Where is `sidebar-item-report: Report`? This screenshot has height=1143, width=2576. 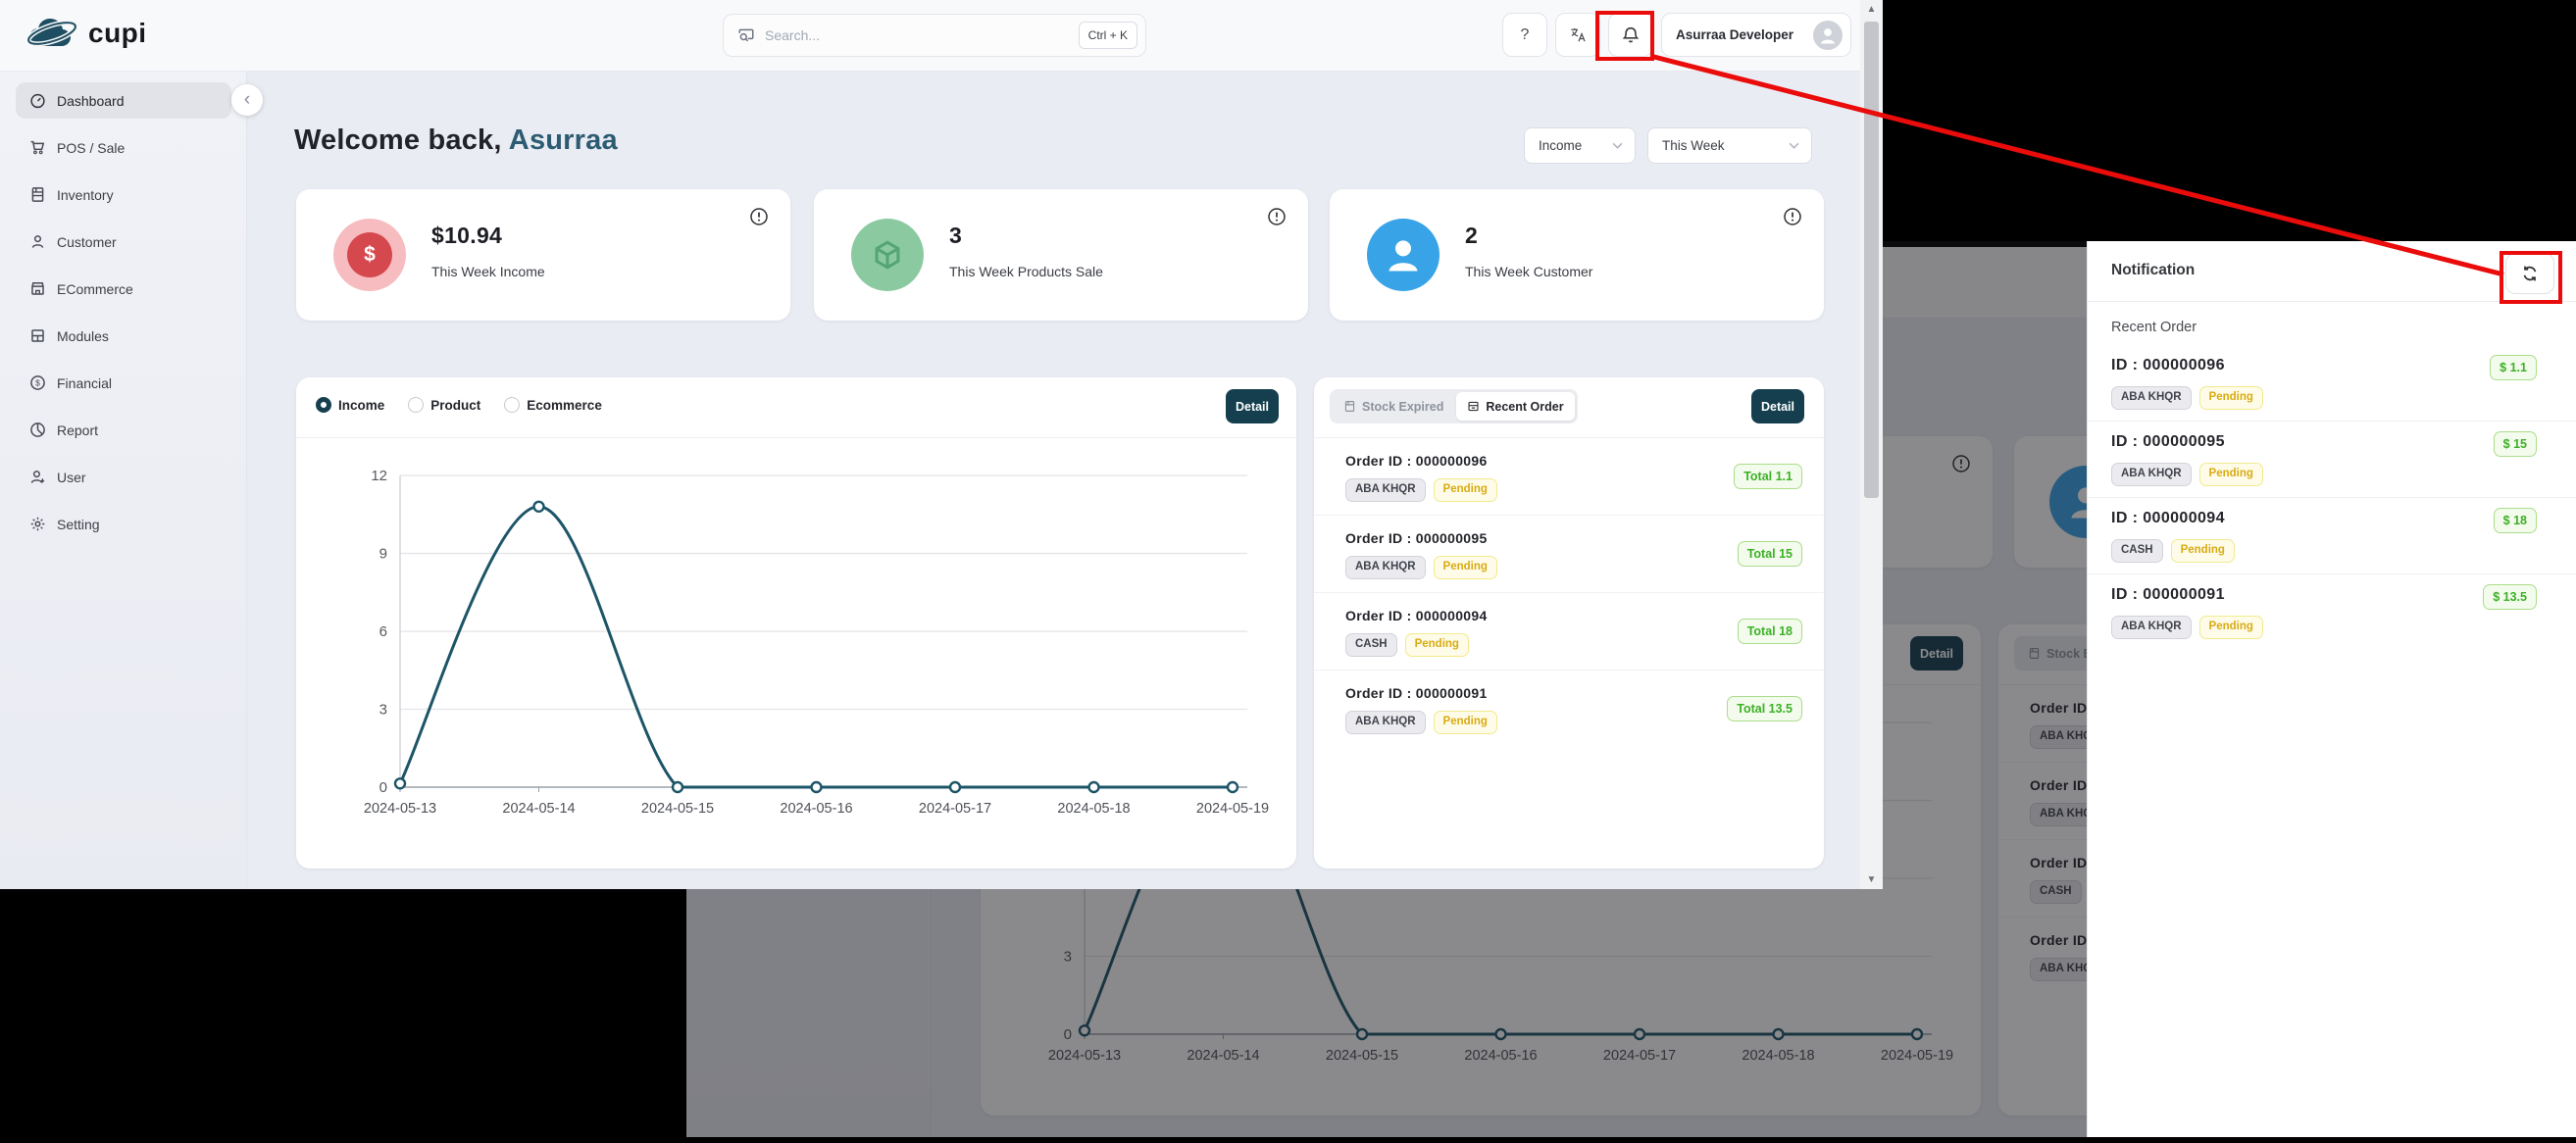
sidebar-item-report: Report is located at coordinates (123, 430).